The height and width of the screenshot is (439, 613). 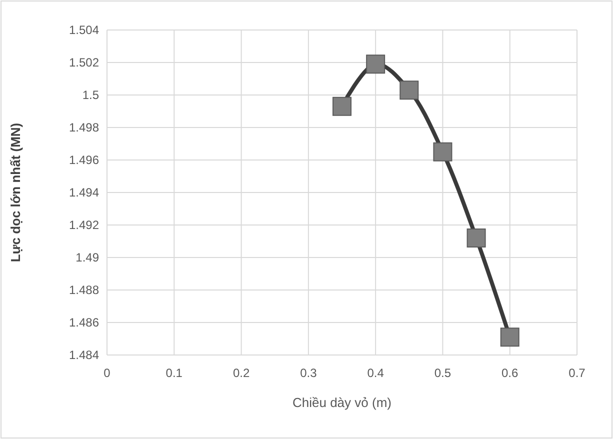 I want to click on y-tick-label: 1.504, so click(x=84, y=30).